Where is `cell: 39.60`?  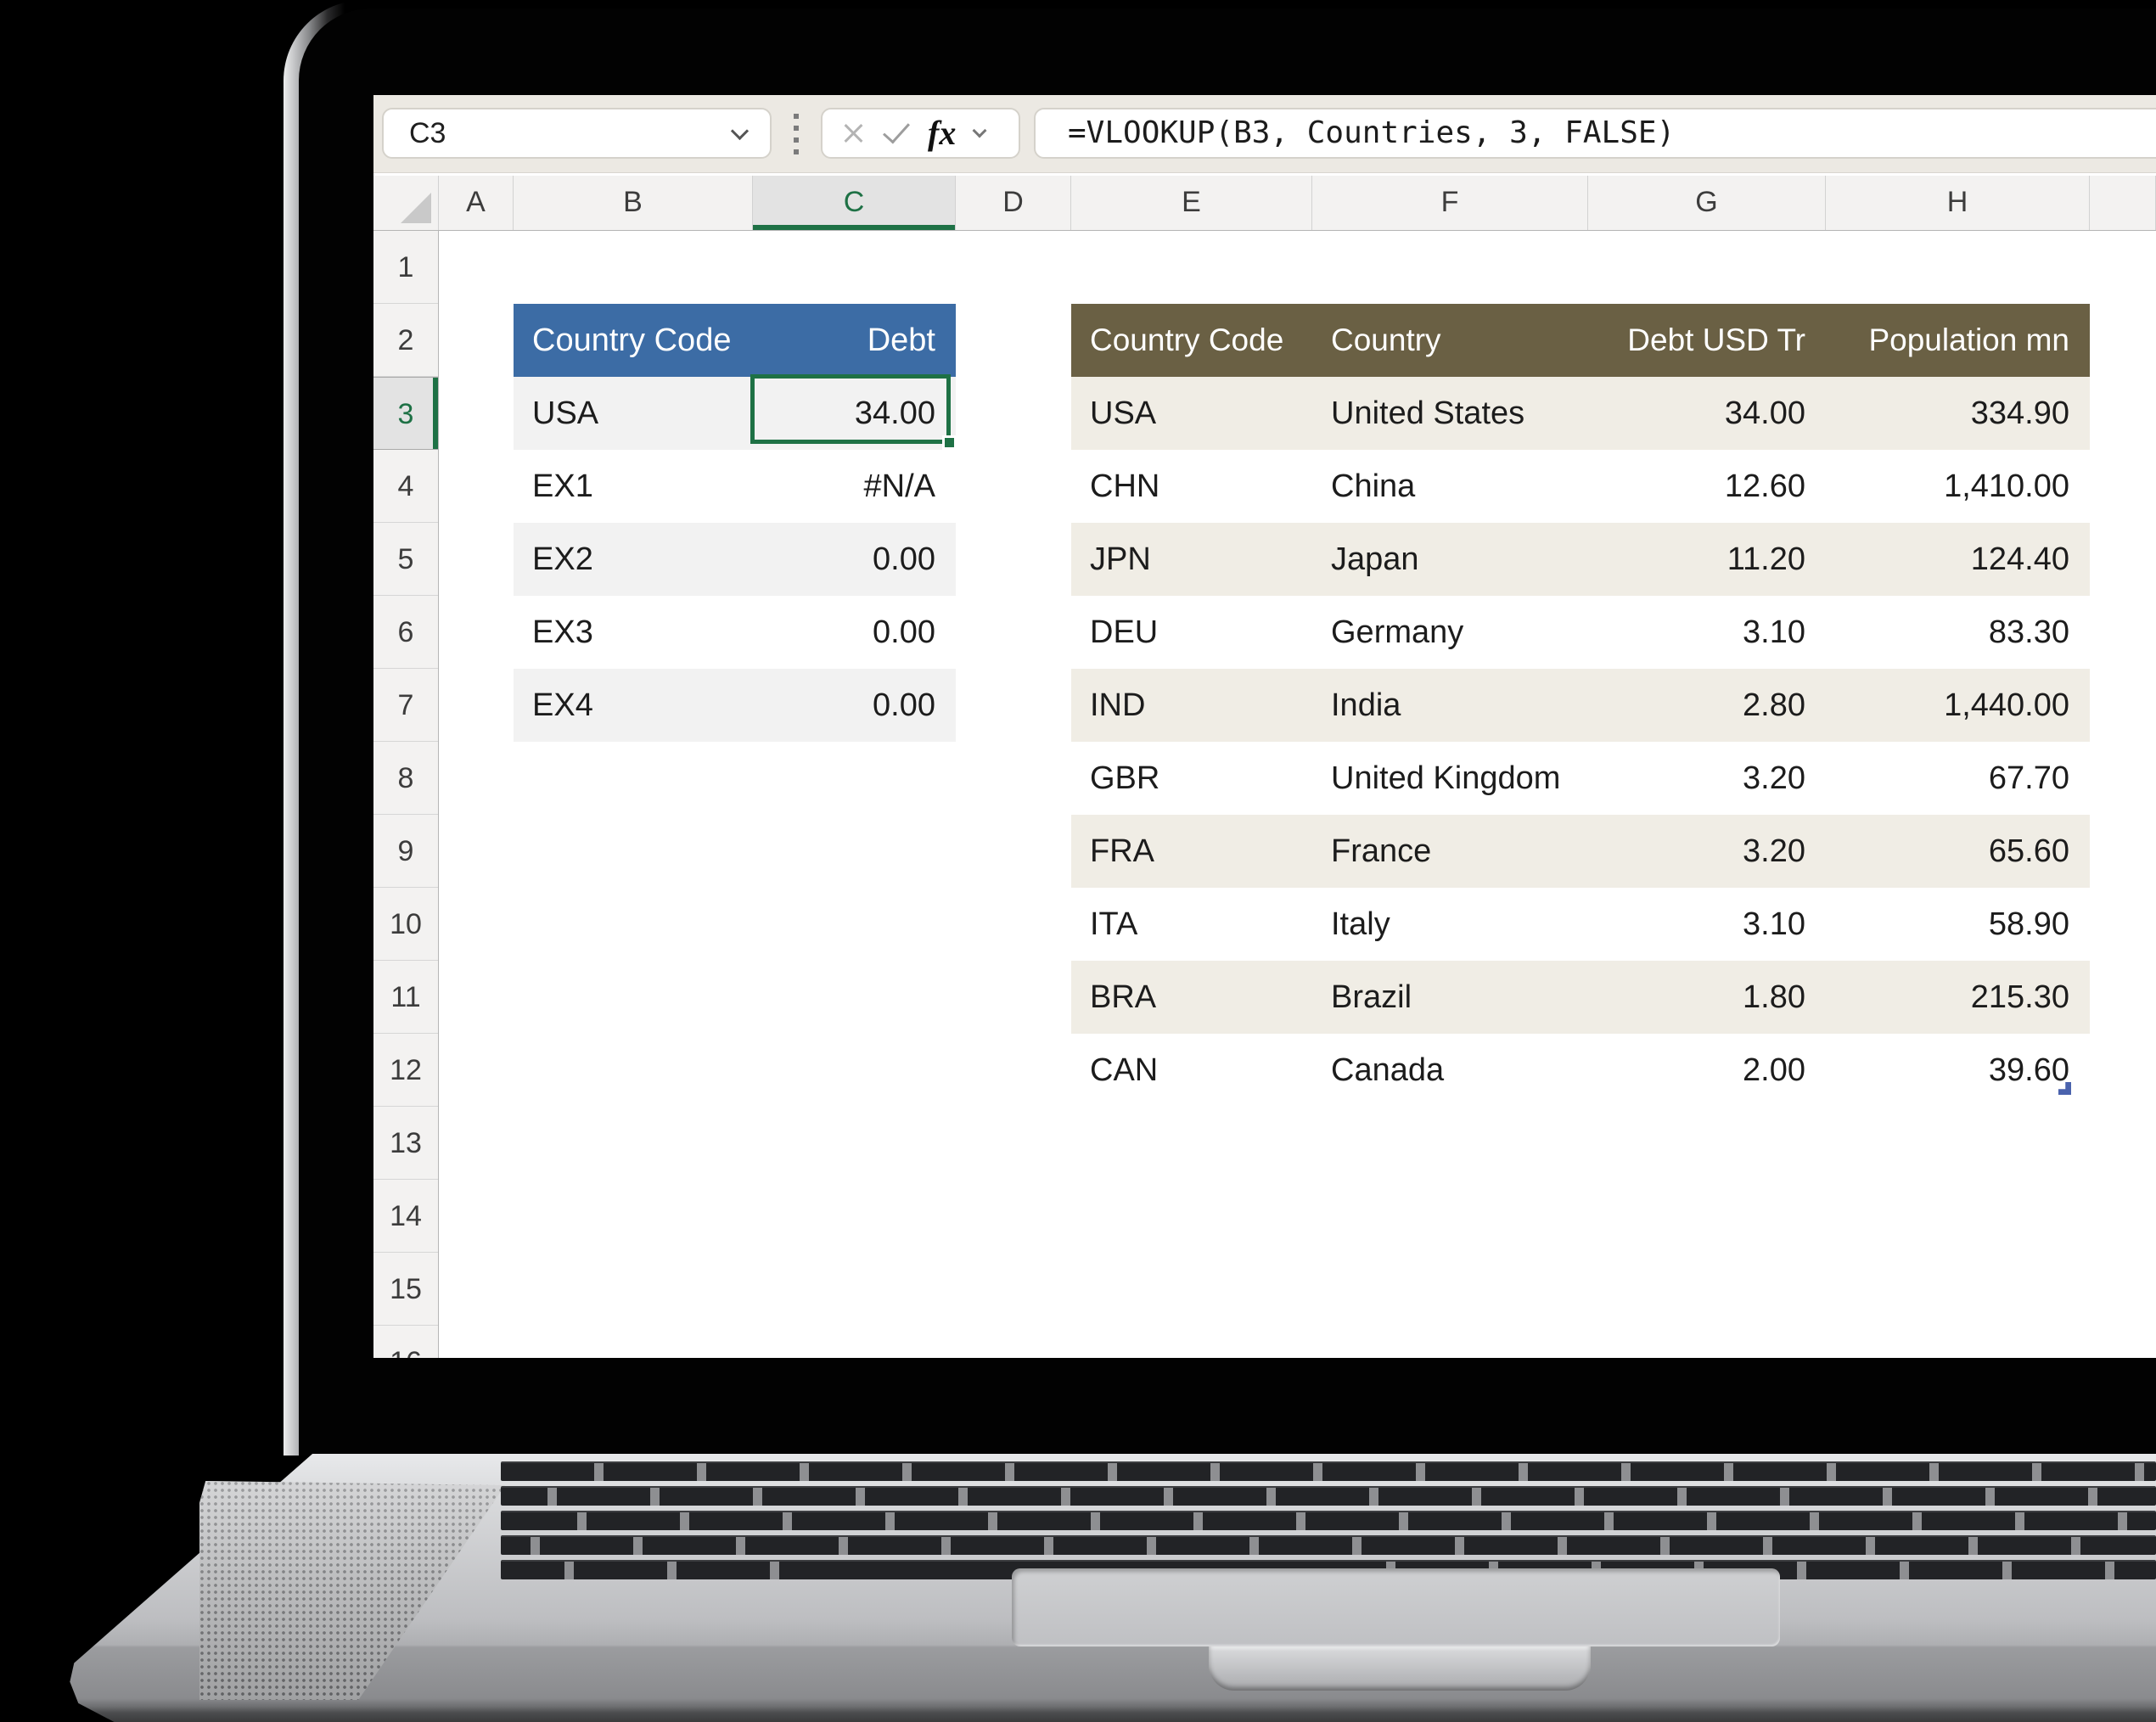 cell: 39.60 is located at coordinates (2028, 1070).